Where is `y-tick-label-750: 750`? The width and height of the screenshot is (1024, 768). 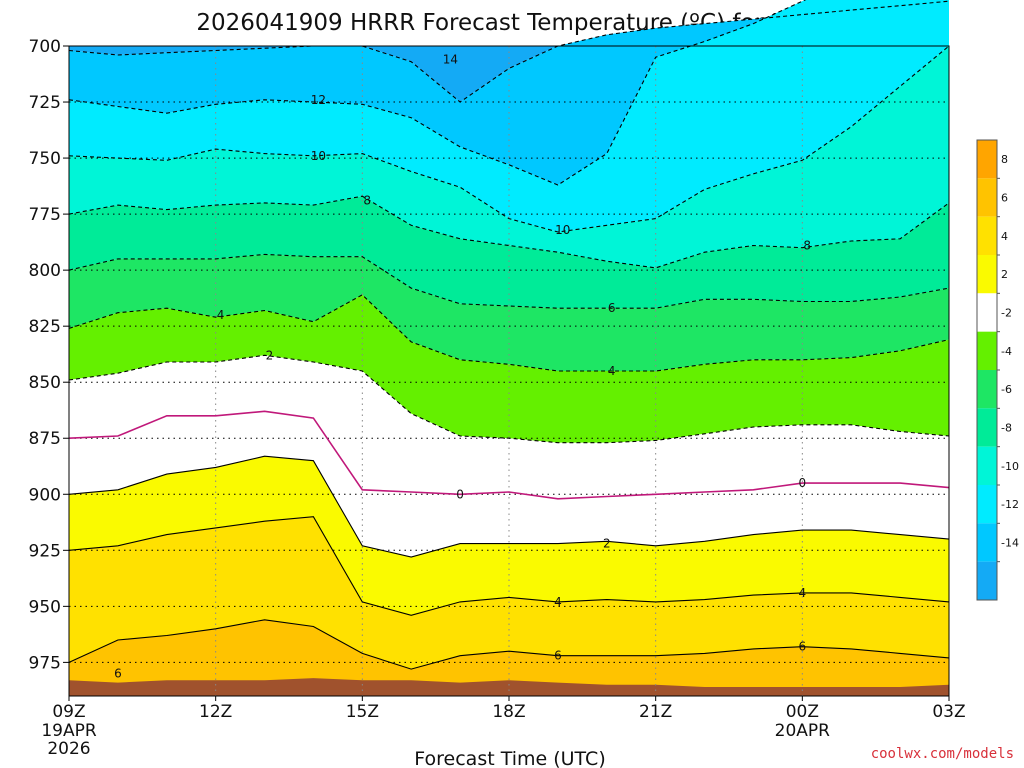
y-tick-label-750: 750 is located at coordinates (45, 159).